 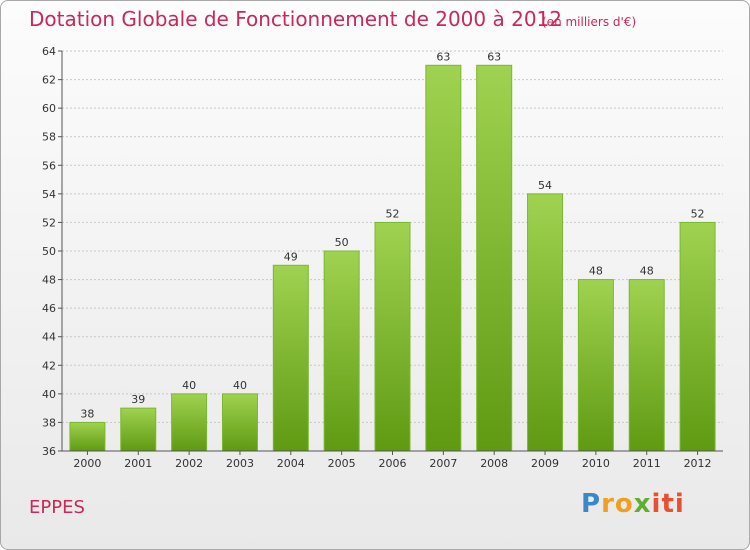 What do you see at coordinates (49, 80) in the screenshot?
I see `y-tick-label: 62` at bounding box center [49, 80].